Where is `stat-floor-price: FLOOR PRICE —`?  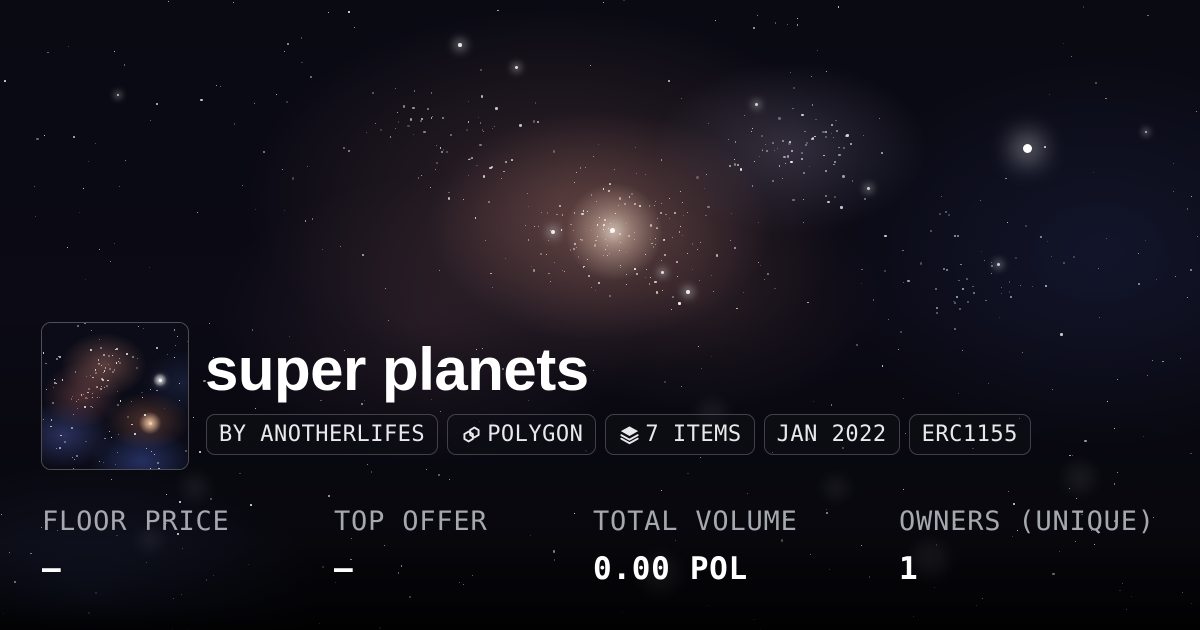
stat-floor-price: FLOOR PRICE — is located at coordinates (136, 547).